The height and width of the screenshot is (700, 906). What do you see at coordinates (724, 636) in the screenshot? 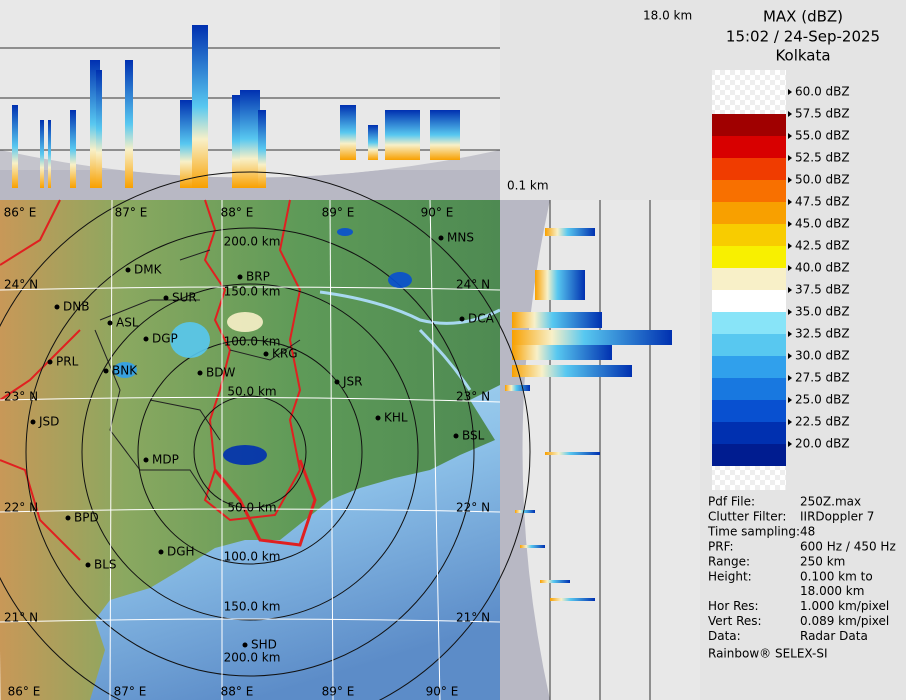
I see `info-key: Data:` at bounding box center [724, 636].